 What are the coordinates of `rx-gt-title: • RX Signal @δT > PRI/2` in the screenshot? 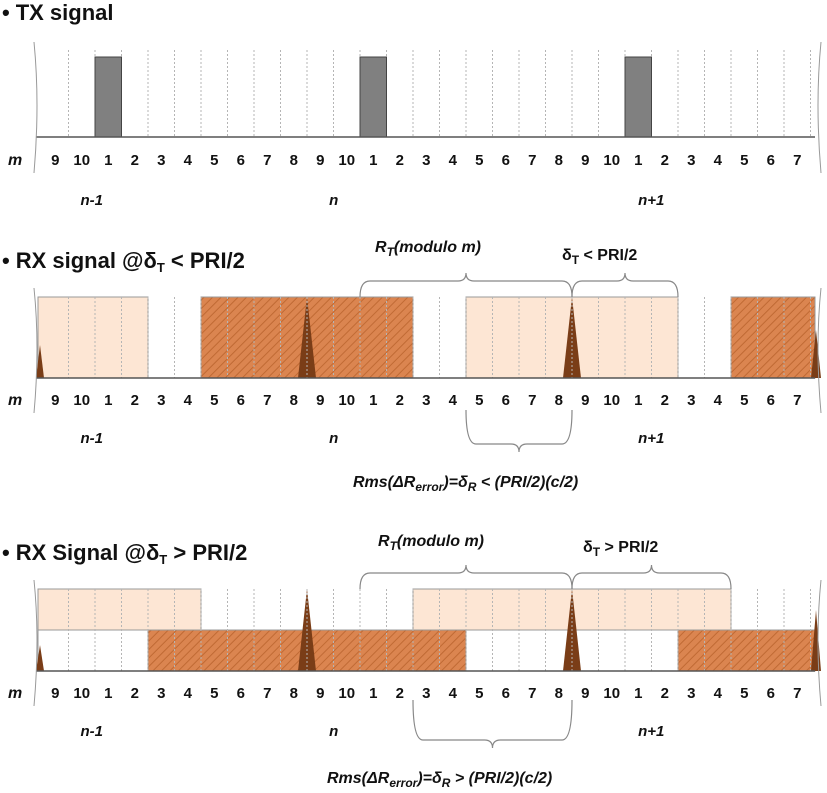 It's located at (124, 553).